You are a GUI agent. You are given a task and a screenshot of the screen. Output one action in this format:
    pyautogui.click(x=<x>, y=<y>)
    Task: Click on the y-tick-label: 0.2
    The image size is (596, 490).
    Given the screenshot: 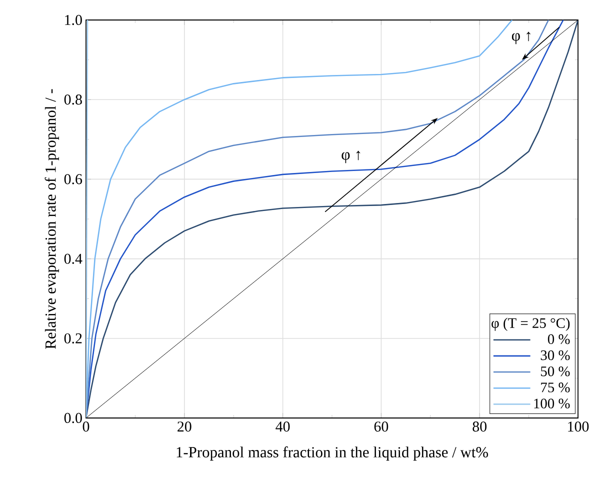 What is the action you would take?
    pyautogui.click(x=73, y=338)
    